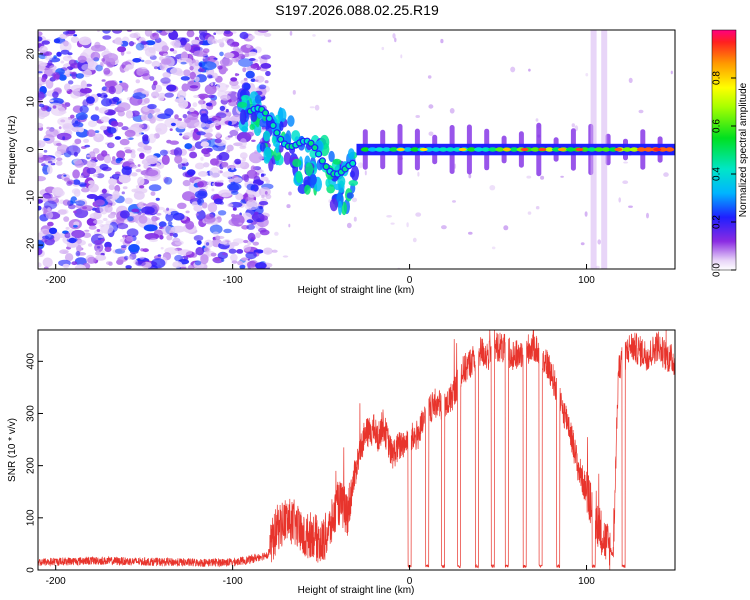 This screenshot has height=600, width=750. Describe the element at coordinates (326, 167) in the screenshot. I see `acquisition-core` at that location.